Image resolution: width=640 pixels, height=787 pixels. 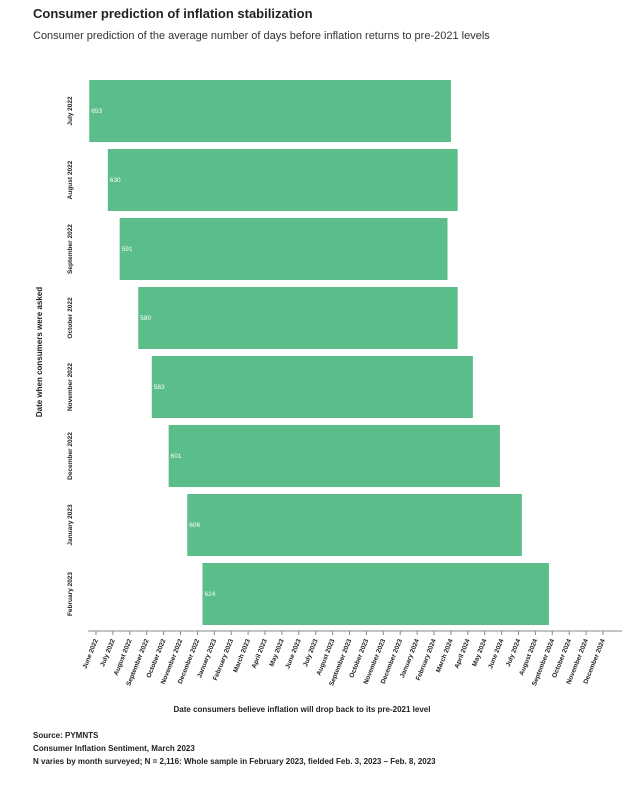 I want to click on x-tick-label: June 2024, so click(x=496, y=654).